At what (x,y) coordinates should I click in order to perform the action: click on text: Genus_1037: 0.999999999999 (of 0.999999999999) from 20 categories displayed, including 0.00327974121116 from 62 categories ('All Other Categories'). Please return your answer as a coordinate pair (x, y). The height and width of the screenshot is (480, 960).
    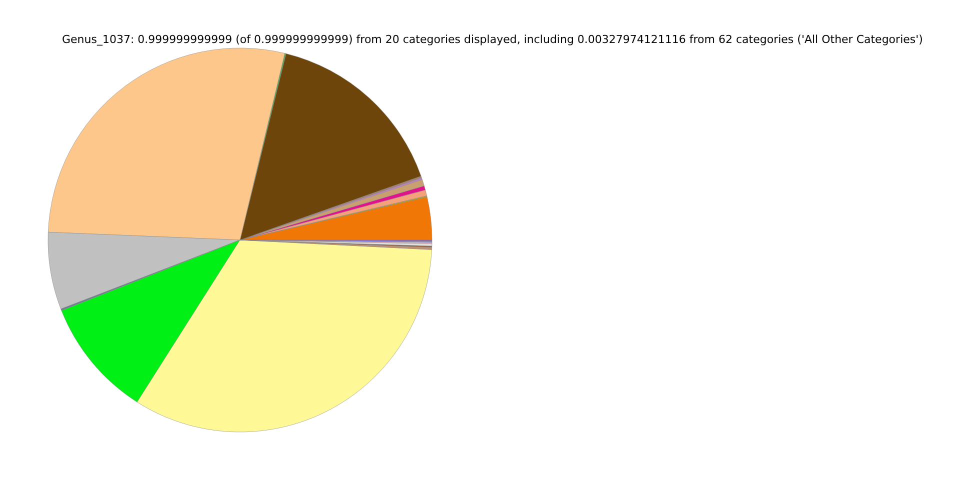
    Looking at the image, I should click on (492, 39).